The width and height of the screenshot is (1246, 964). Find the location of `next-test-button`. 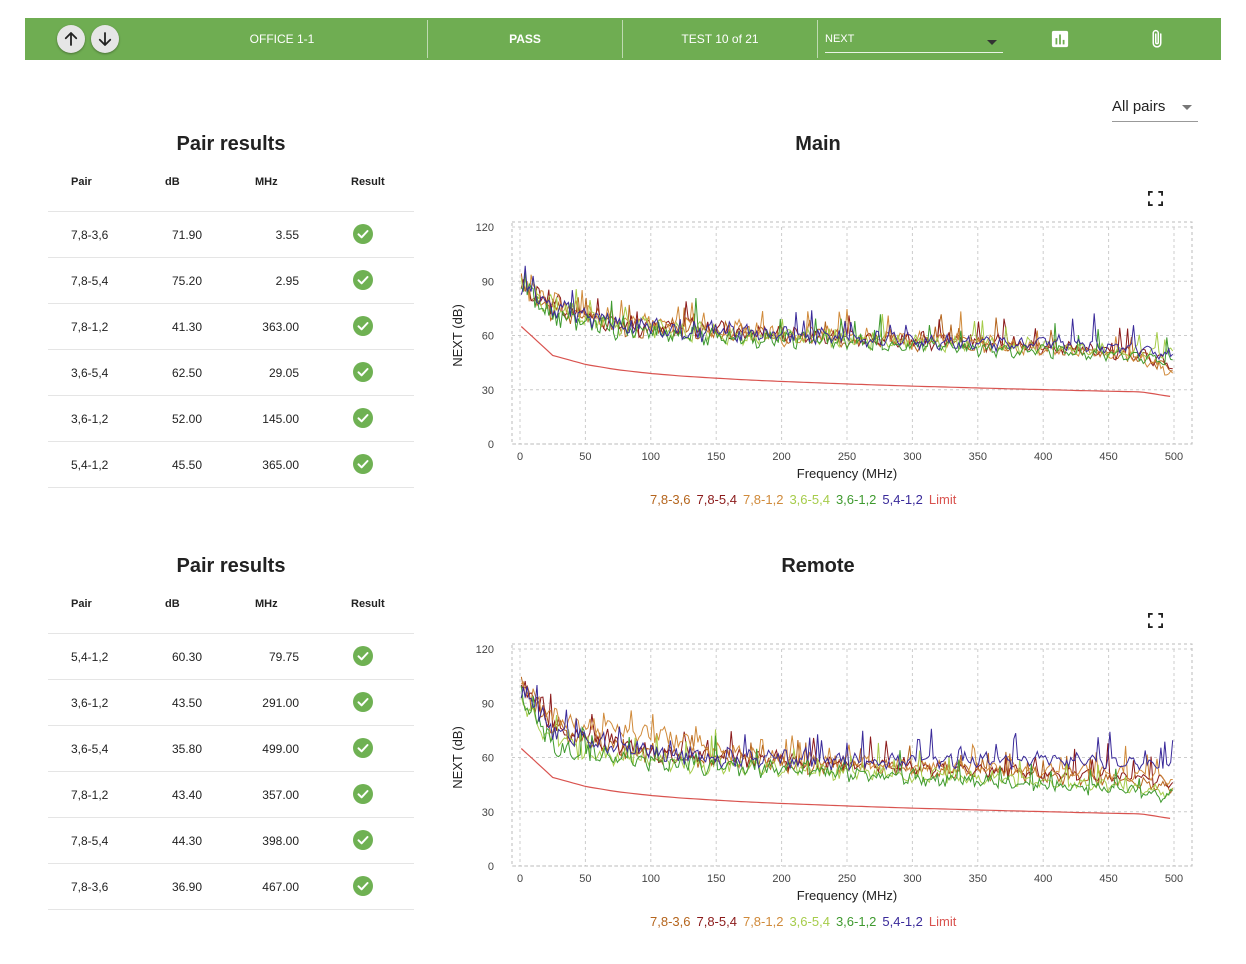

next-test-button is located at coordinates (105, 39).